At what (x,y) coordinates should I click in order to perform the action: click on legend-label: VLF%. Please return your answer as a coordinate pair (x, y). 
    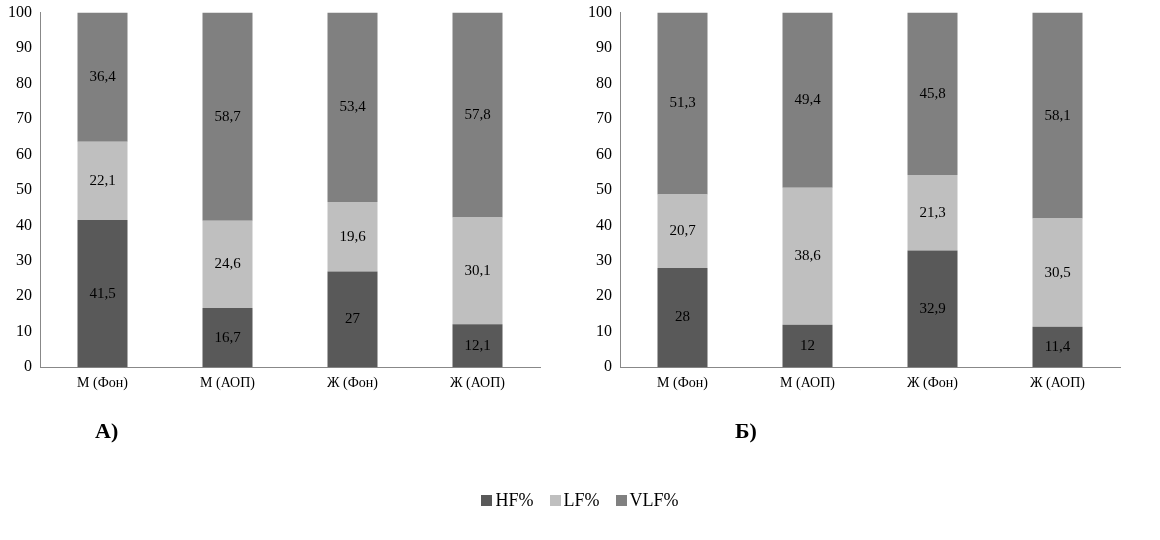
    Looking at the image, I should click on (653, 500).